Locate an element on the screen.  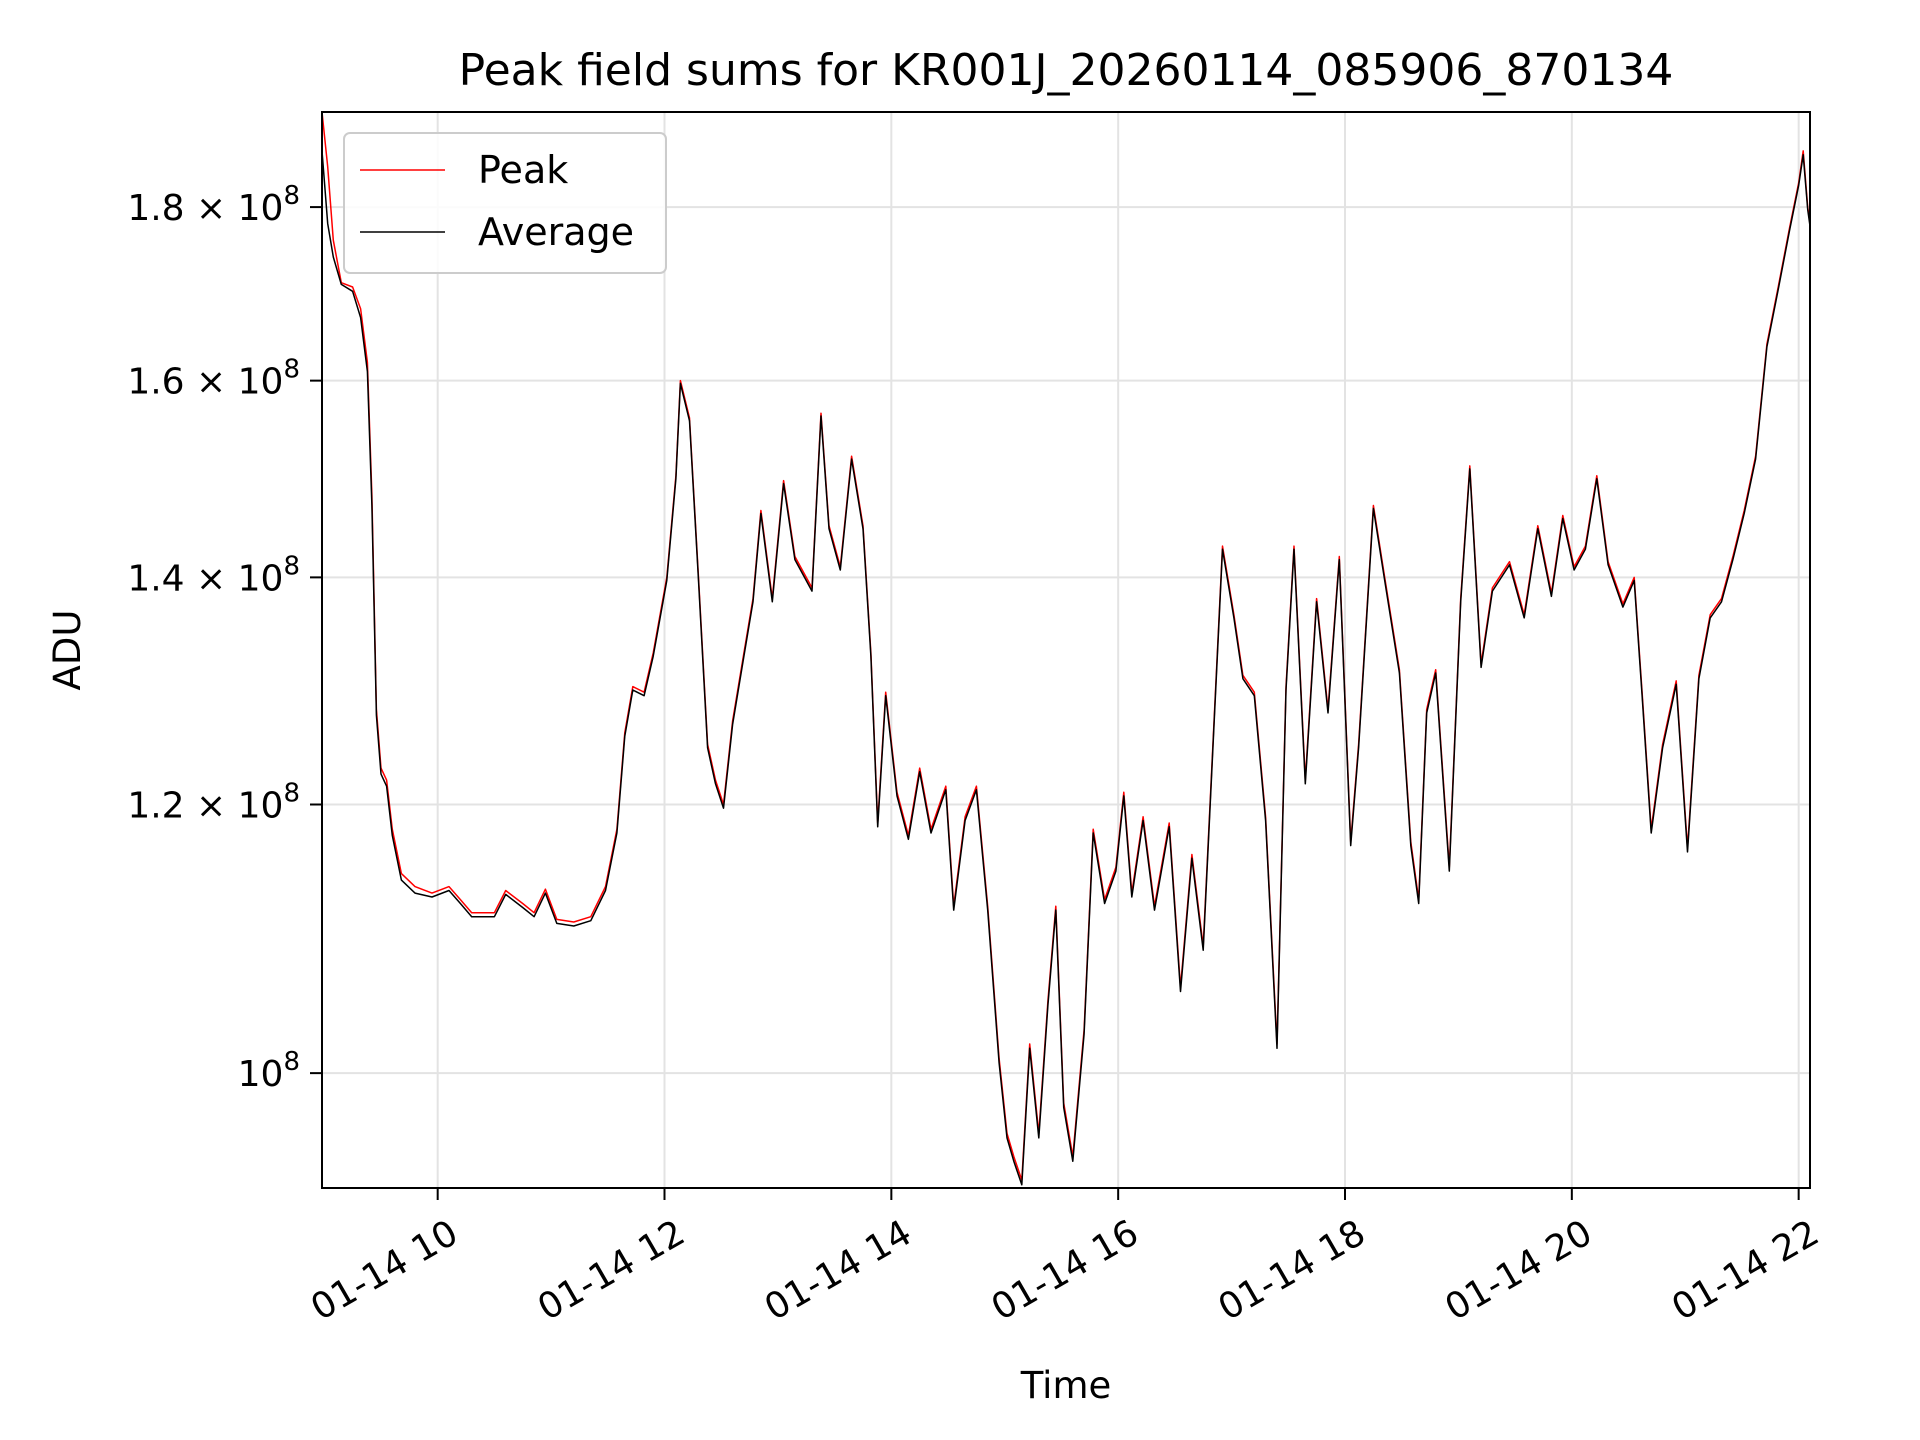
y-tick-label: 108 is located at coordinates (269, 1071).